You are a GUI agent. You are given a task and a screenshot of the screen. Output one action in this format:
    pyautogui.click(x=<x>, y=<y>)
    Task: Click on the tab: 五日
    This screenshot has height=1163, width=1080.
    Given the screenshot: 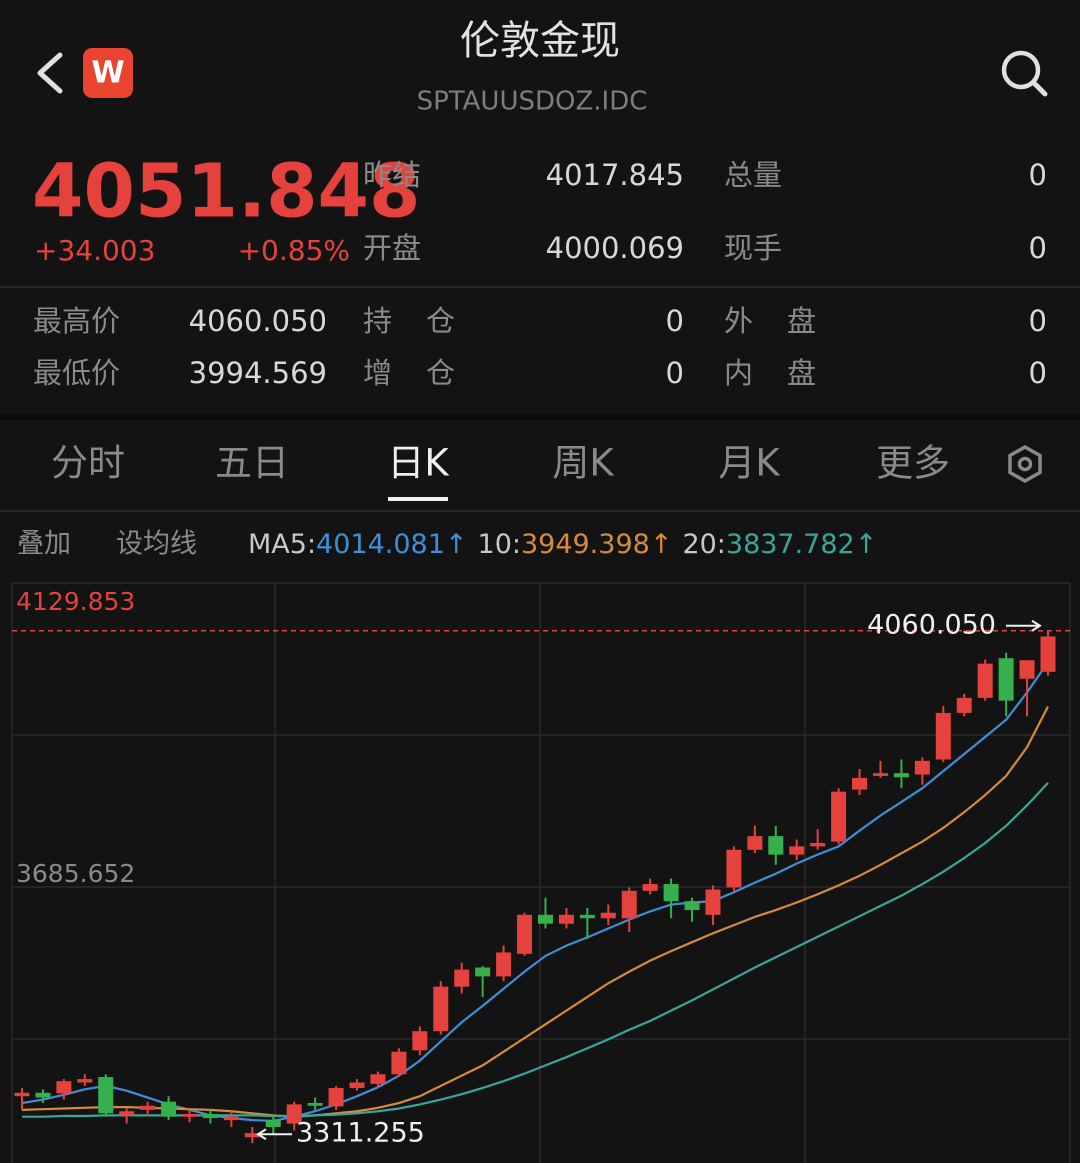 What is the action you would take?
    pyautogui.click(x=252, y=463)
    